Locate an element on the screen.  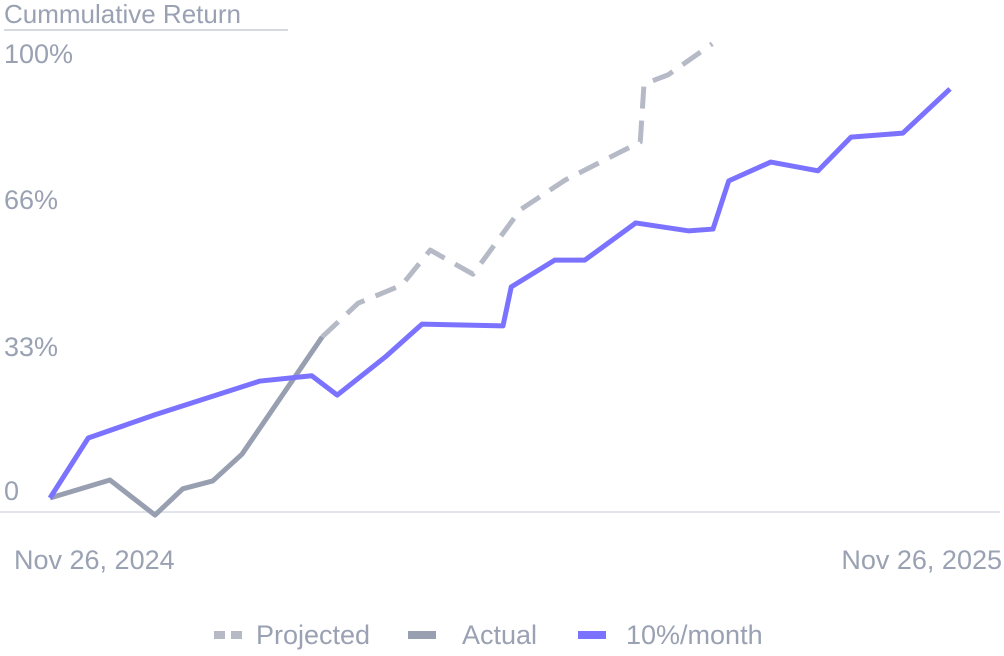
y-tick-label: 66% is located at coordinates (31, 200).